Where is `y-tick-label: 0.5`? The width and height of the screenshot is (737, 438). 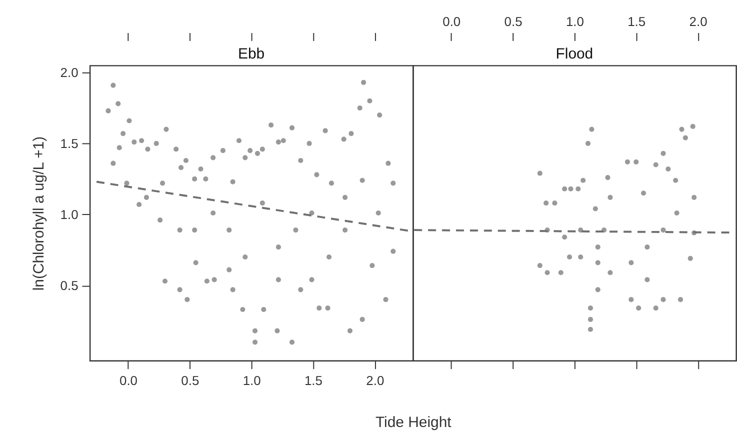
y-tick-label: 0.5 is located at coordinates (69, 285).